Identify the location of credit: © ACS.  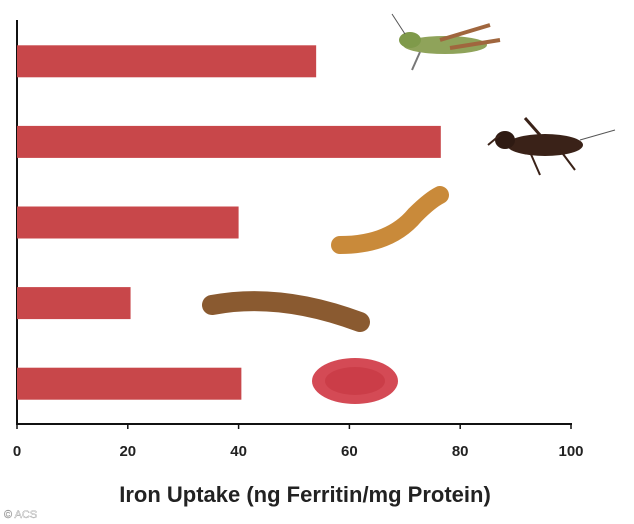
(20, 515).